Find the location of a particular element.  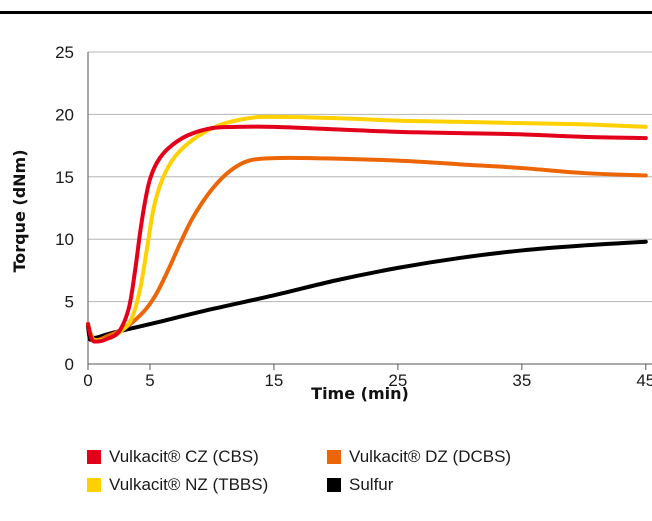

x-axis-title: Time (min) is located at coordinates (360, 393).